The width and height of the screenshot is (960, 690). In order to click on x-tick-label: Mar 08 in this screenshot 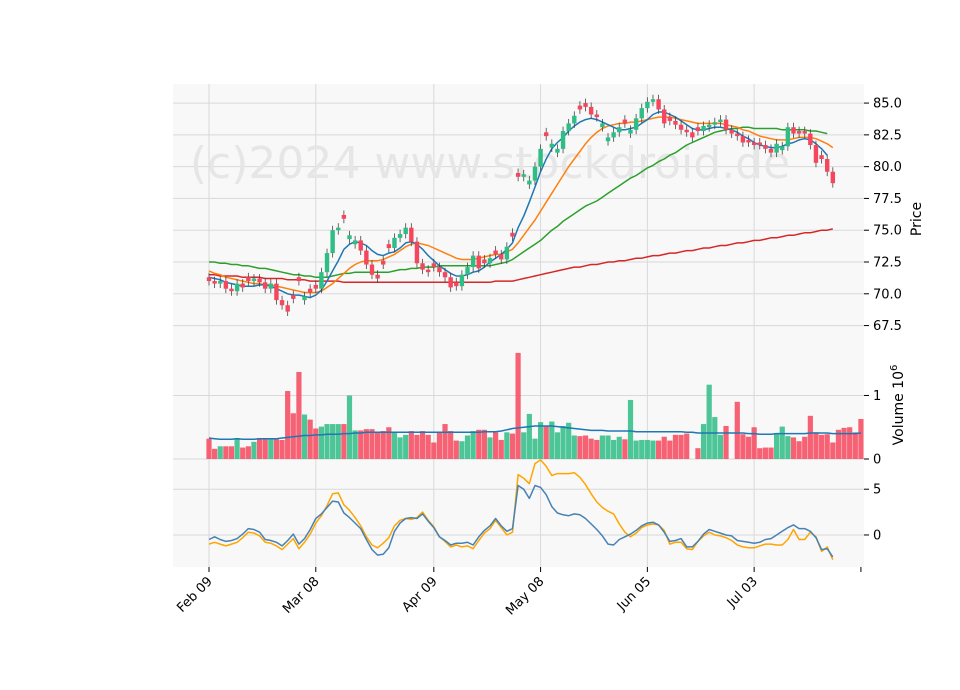, I will do `click(301, 595)`.